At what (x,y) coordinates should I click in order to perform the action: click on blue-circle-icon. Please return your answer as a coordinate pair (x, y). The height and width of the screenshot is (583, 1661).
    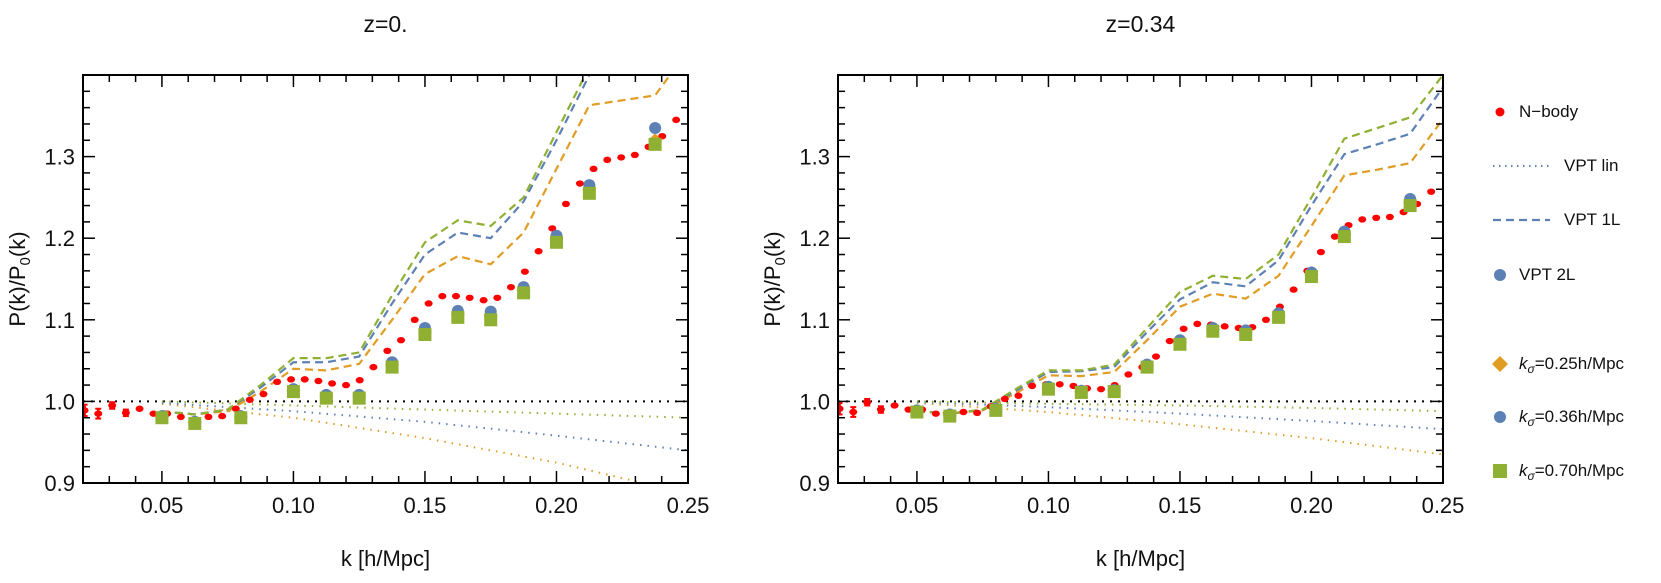
    Looking at the image, I should click on (1500, 417).